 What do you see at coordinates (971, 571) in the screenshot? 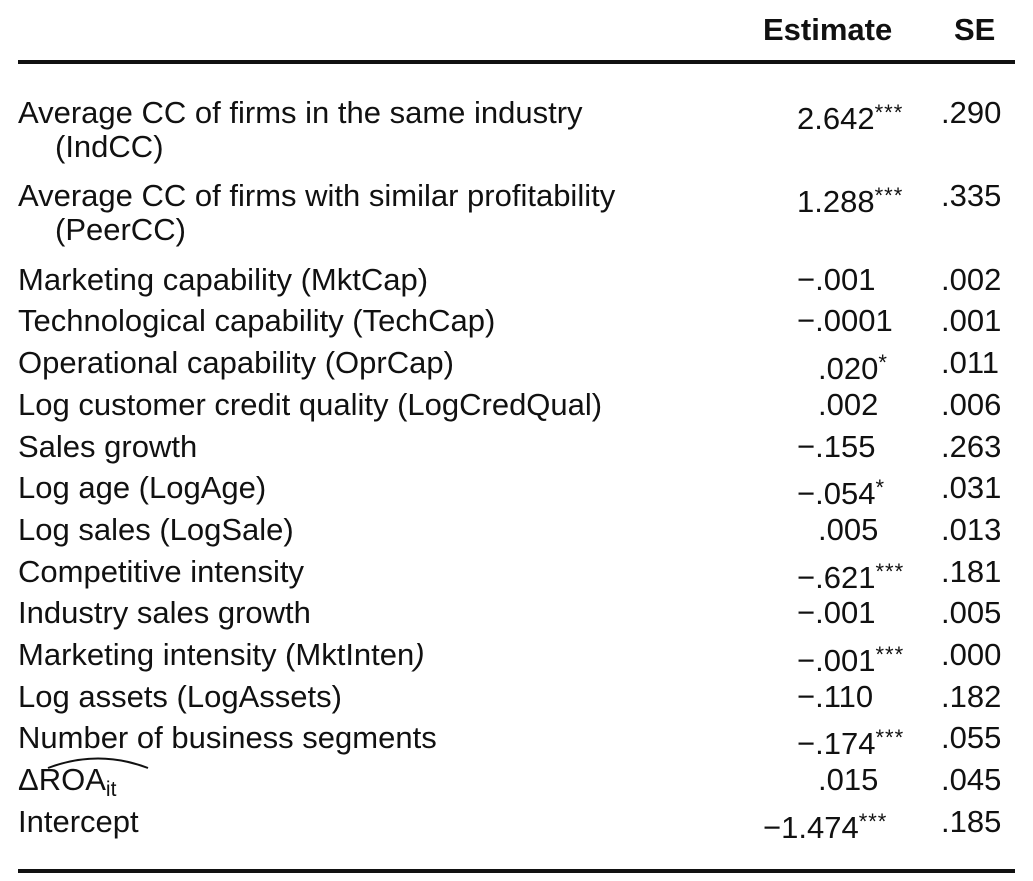
I see `se-value: .181` at bounding box center [971, 571].